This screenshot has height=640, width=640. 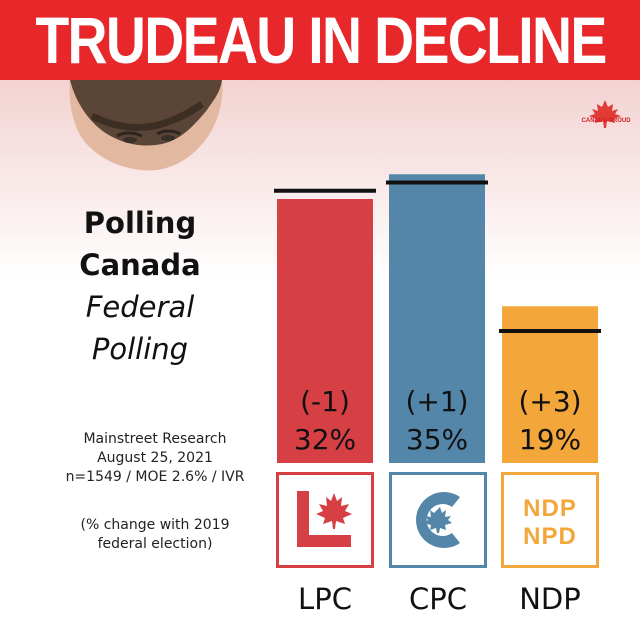 What do you see at coordinates (549, 401) in the screenshot?
I see `change-label-ndp: (+3)` at bounding box center [549, 401].